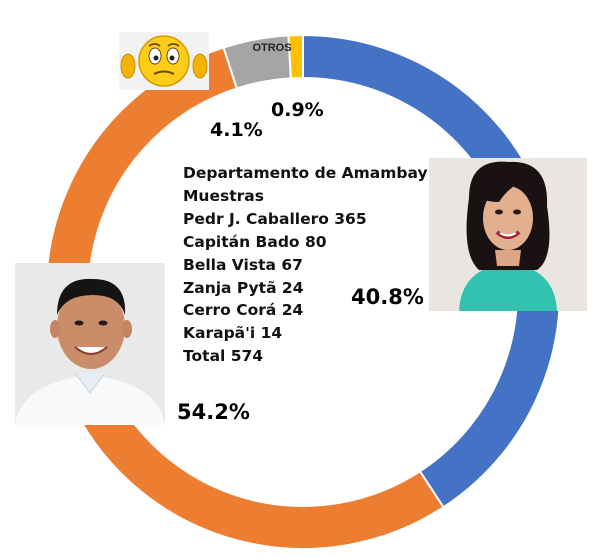  I want to click on data-label-orange: 54.2%, so click(213, 412).